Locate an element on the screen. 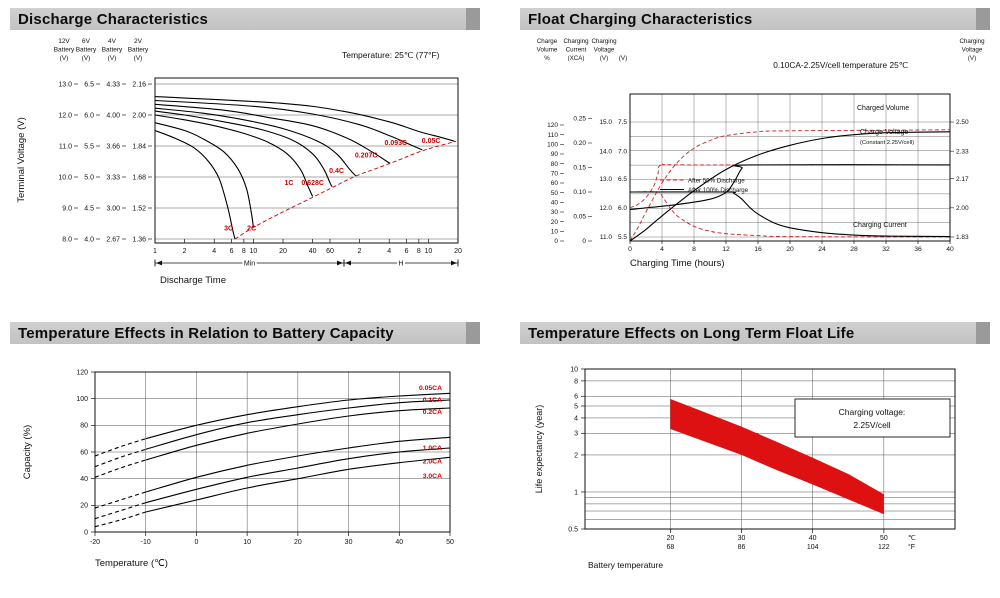  annotation-line: 2.25V/cell is located at coordinates (871, 425).